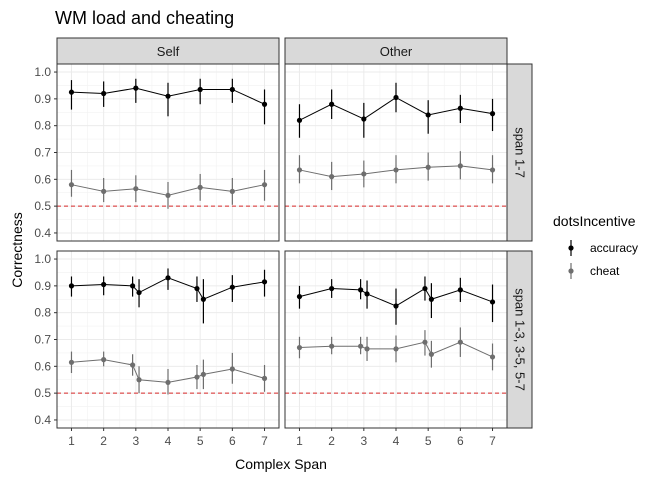  What do you see at coordinates (605, 271) in the screenshot?
I see `legend-label: cheat` at bounding box center [605, 271].